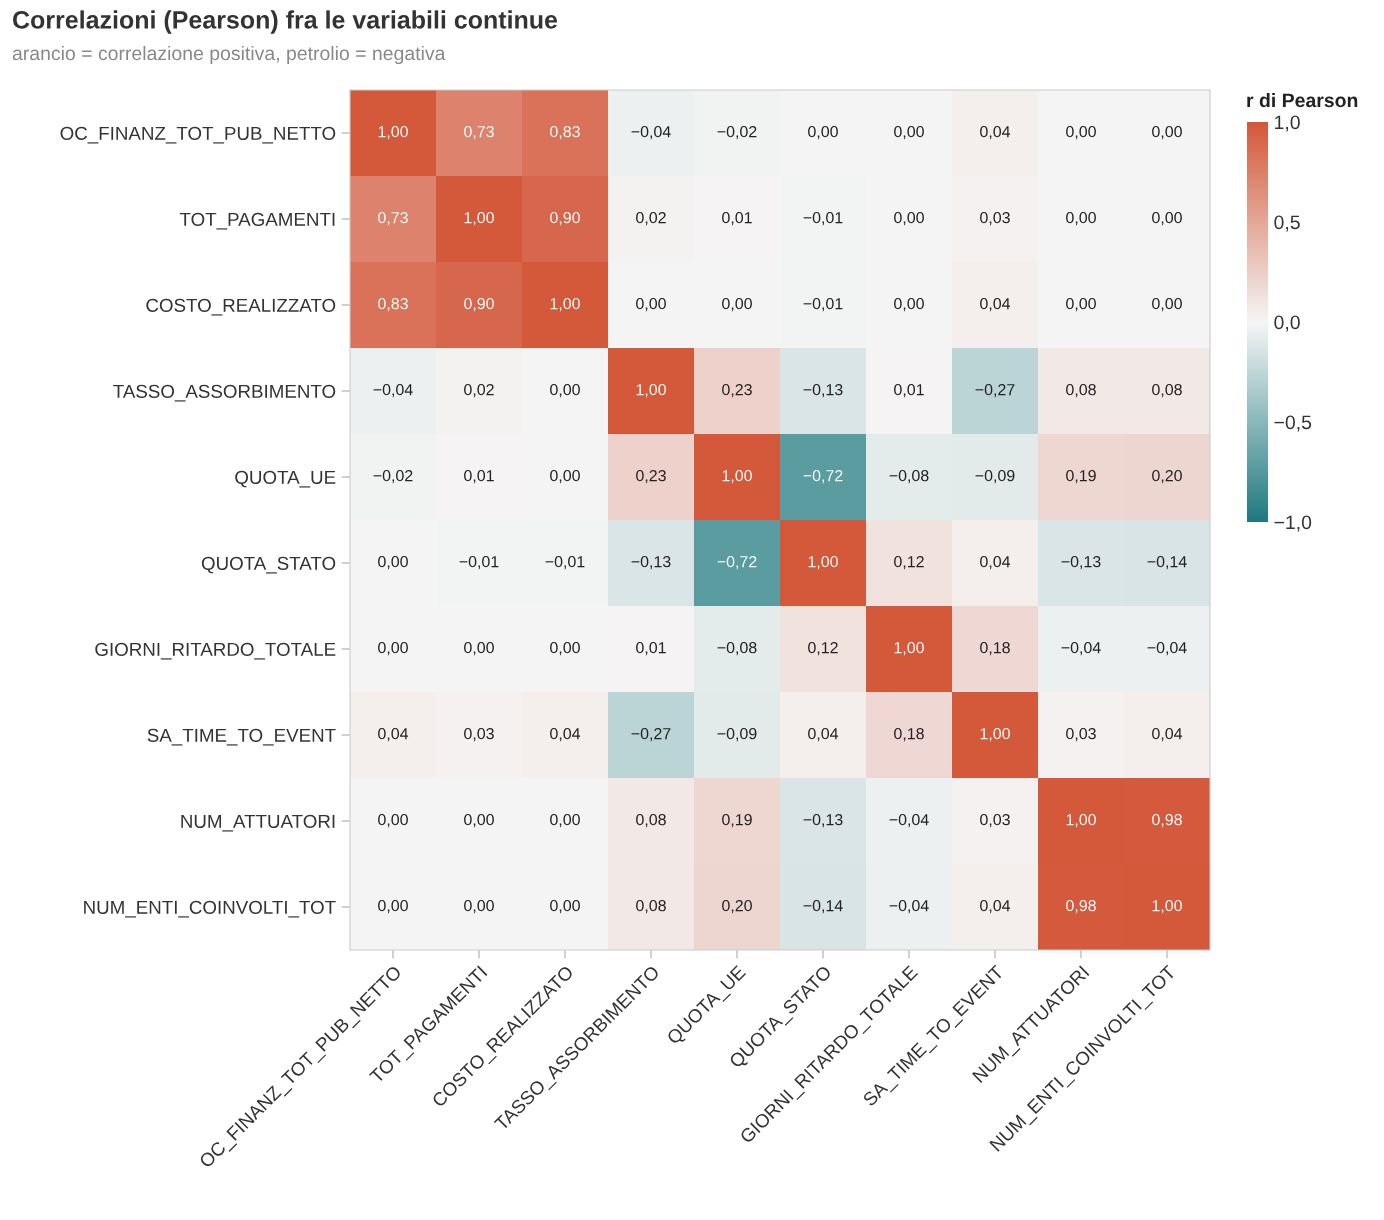 This screenshot has height=1220, width=1384. Describe the element at coordinates (257, 221) in the screenshot. I see `y-tick-label: TOT_PAGAMENTI` at that location.